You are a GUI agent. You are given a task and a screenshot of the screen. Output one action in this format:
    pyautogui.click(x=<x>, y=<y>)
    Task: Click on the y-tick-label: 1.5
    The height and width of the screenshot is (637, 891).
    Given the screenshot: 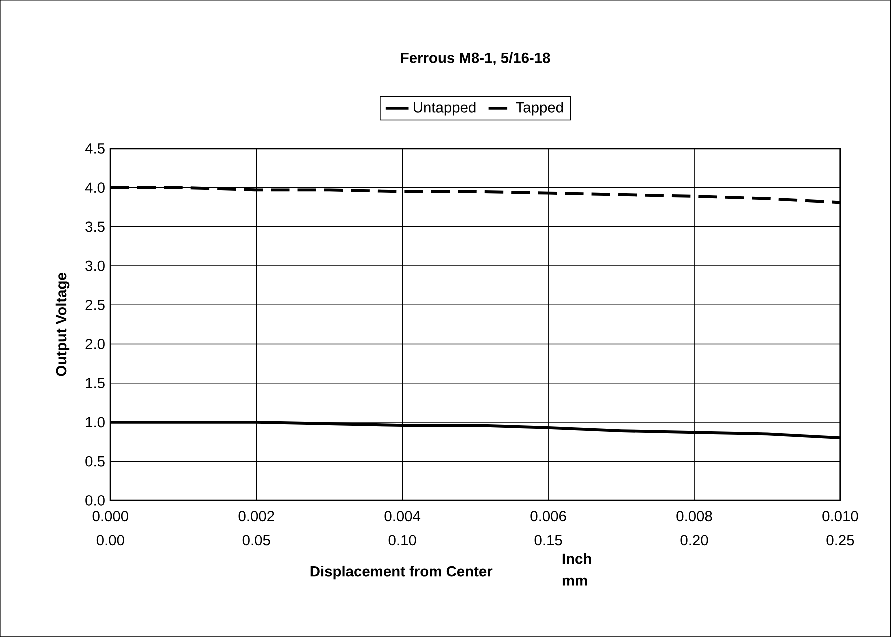 What is the action you would take?
    pyautogui.click(x=95, y=383)
    